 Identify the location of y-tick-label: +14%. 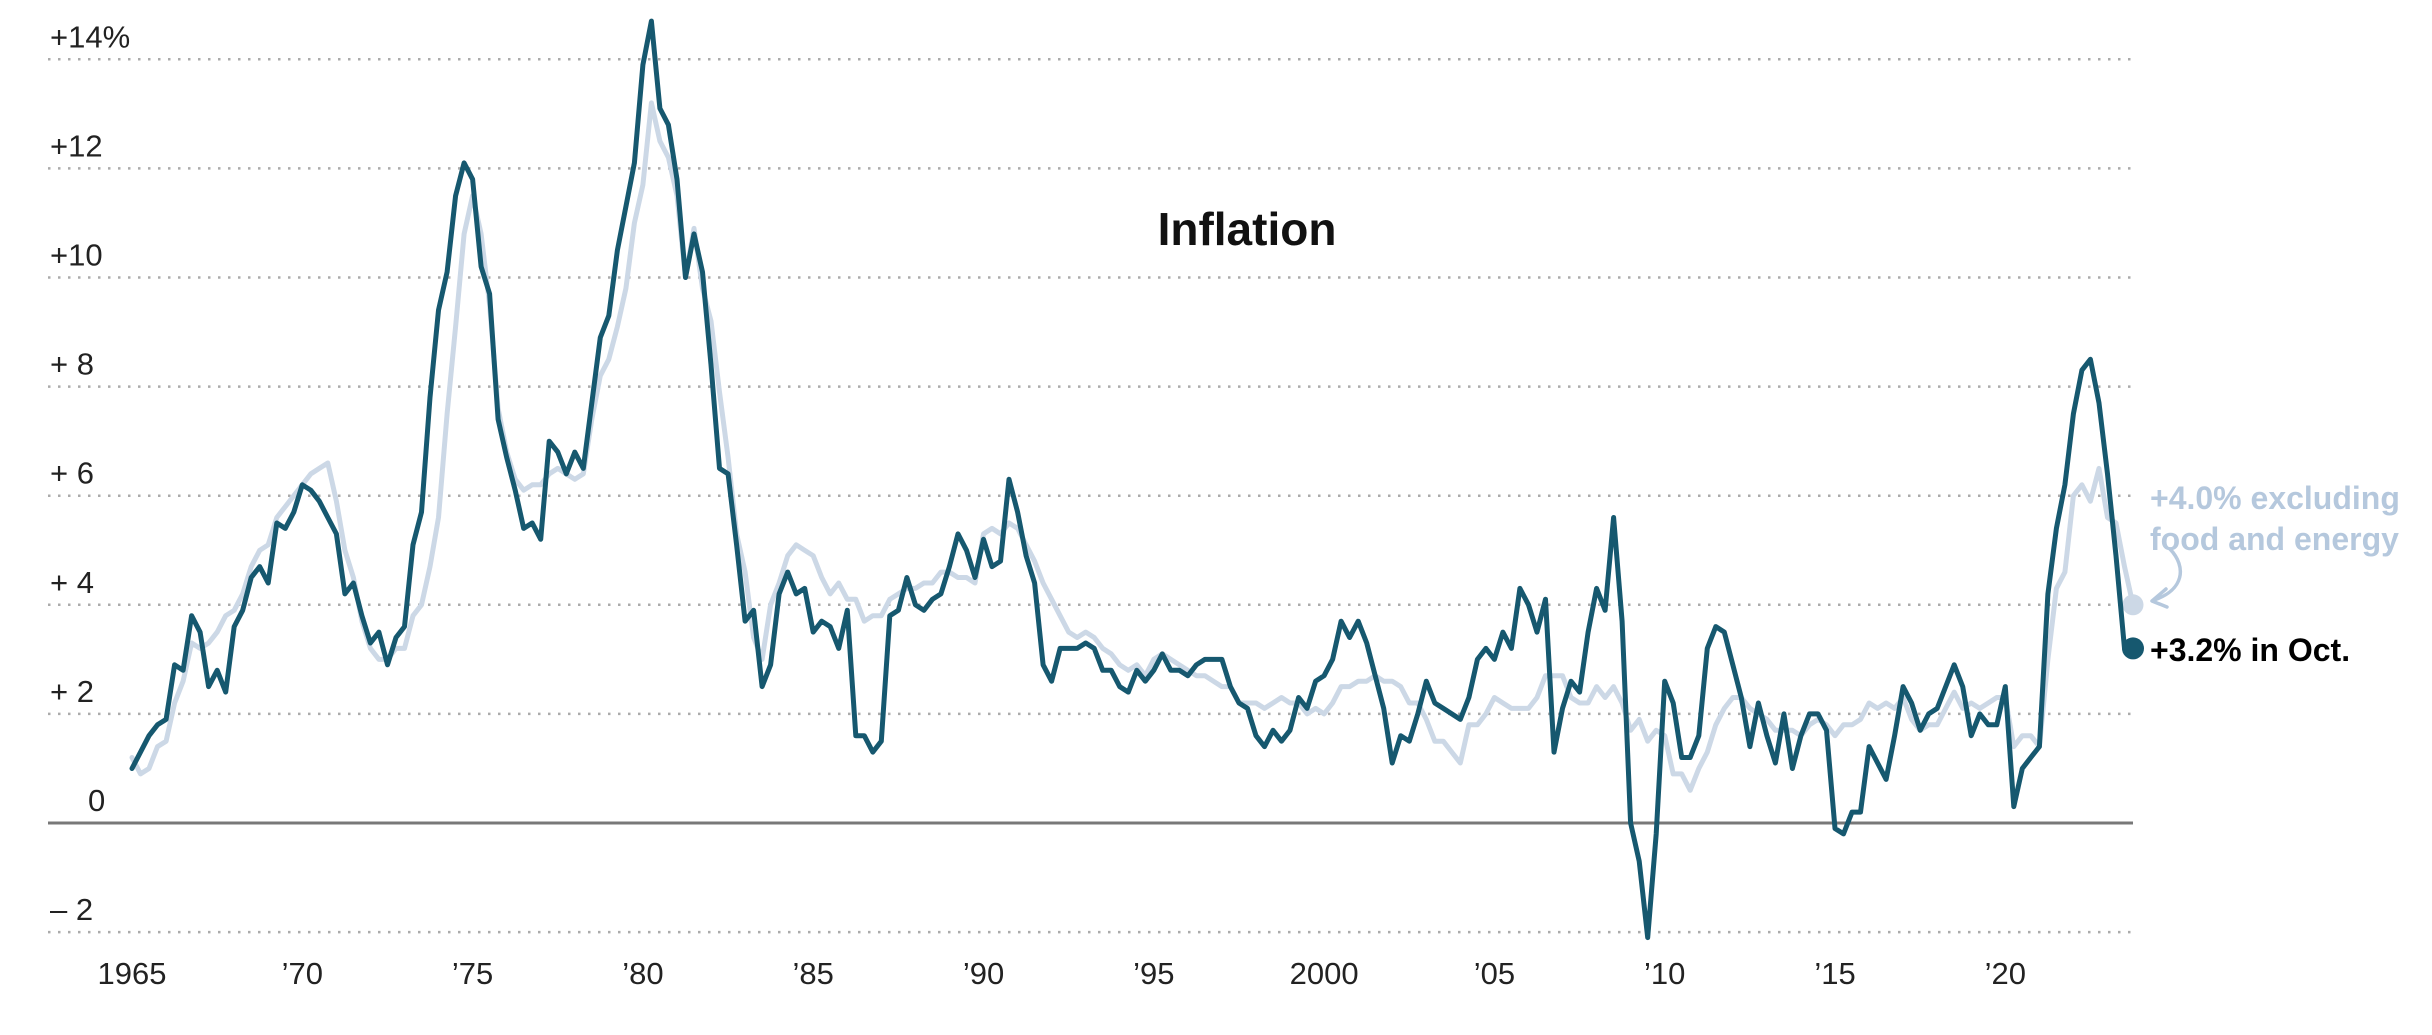
(90, 36).